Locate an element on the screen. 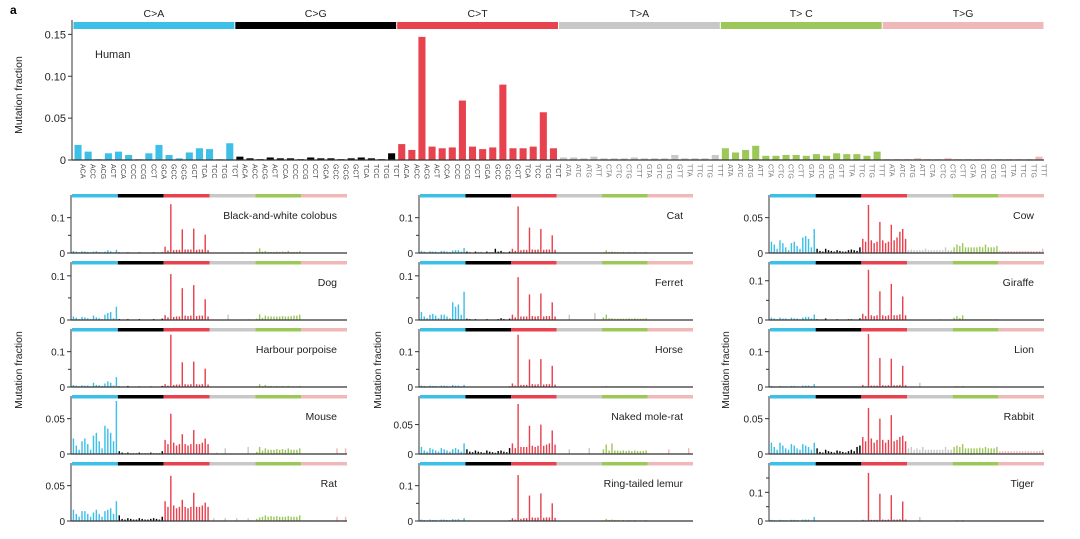  y-tick-label: 0 is located at coordinates (62, 321).